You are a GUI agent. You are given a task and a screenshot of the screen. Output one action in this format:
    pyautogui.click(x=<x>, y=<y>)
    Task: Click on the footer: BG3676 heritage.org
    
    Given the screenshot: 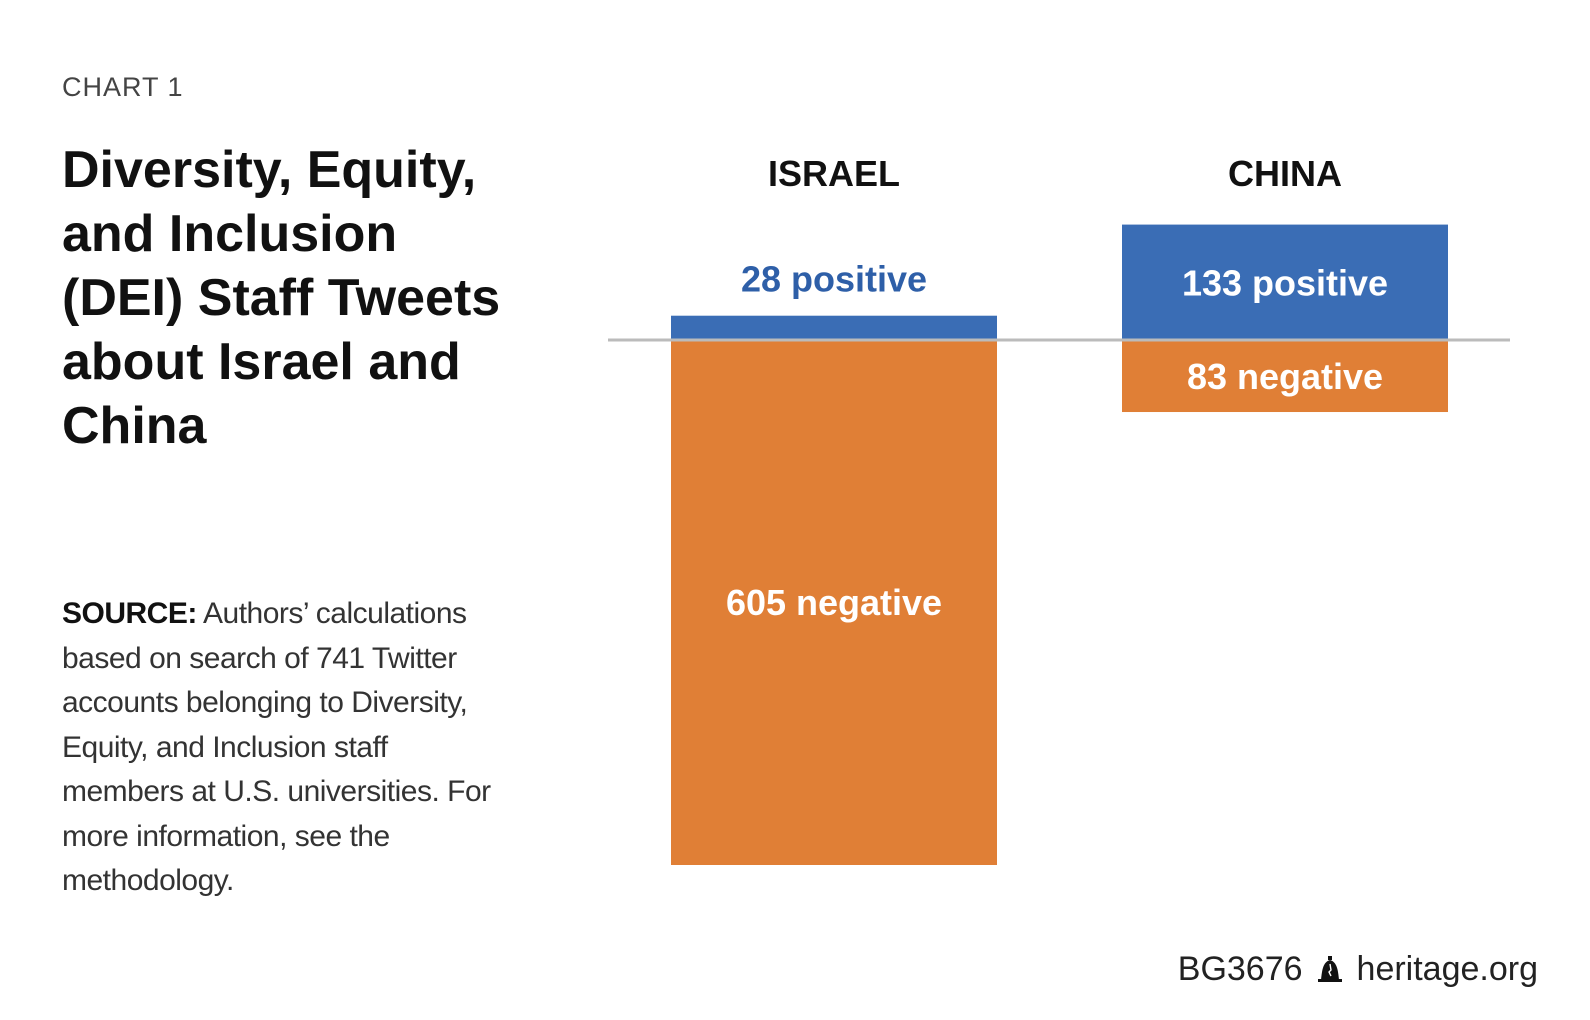 What is the action you would take?
    pyautogui.click(x=1358, y=969)
    